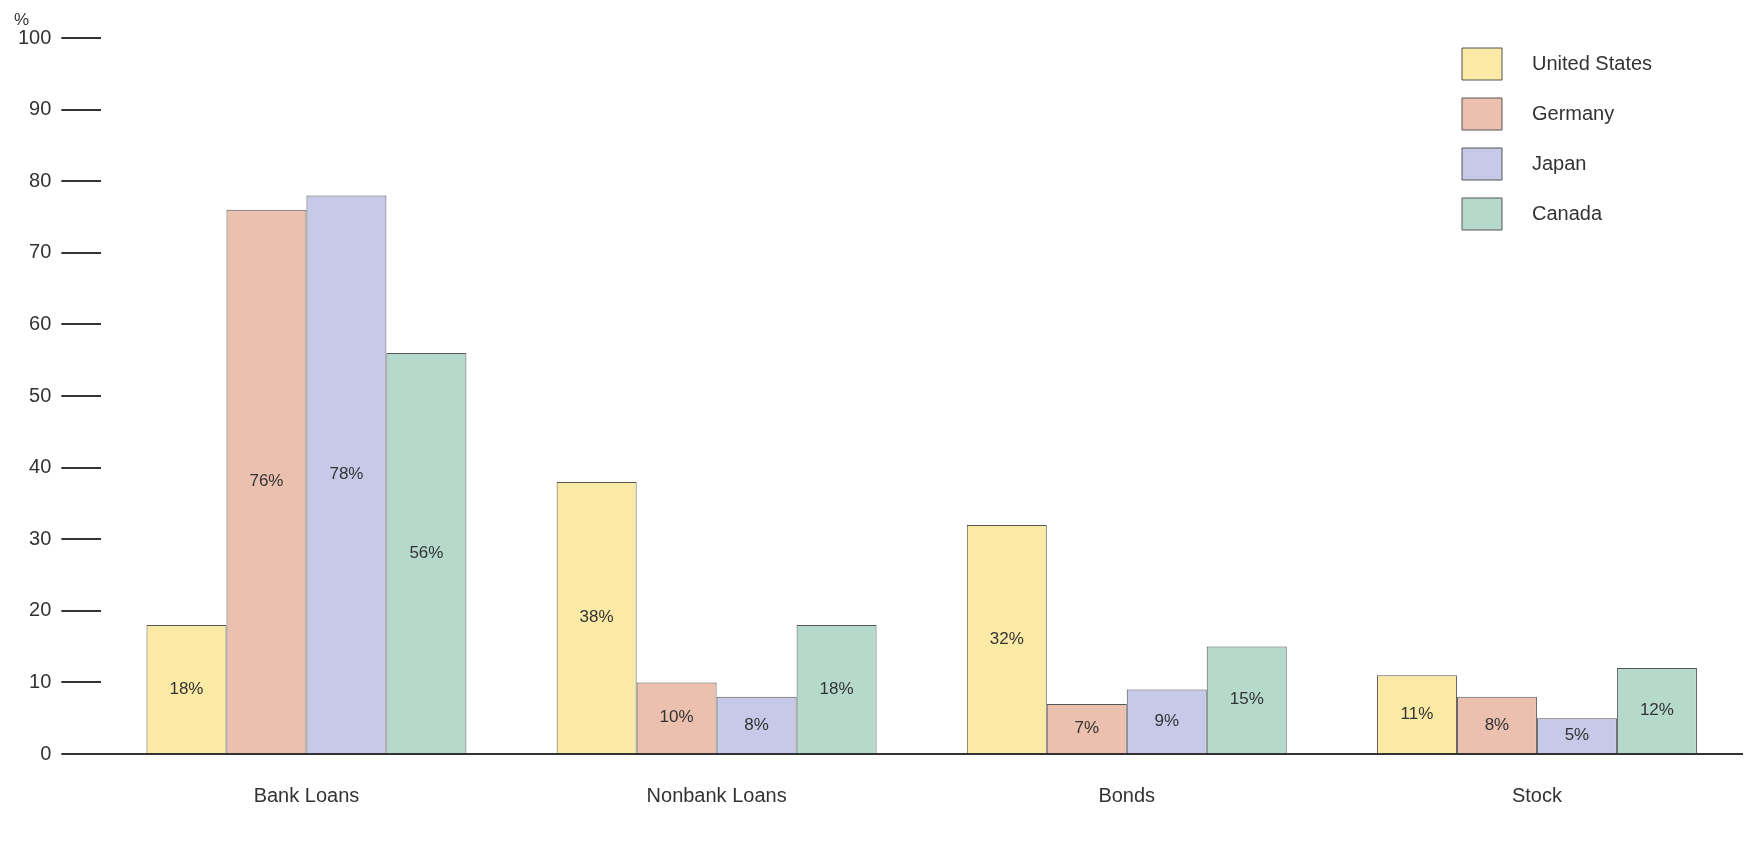 This screenshot has width=1760, height=846. What do you see at coordinates (1592, 62) in the screenshot?
I see `legend-label: United States` at bounding box center [1592, 62].